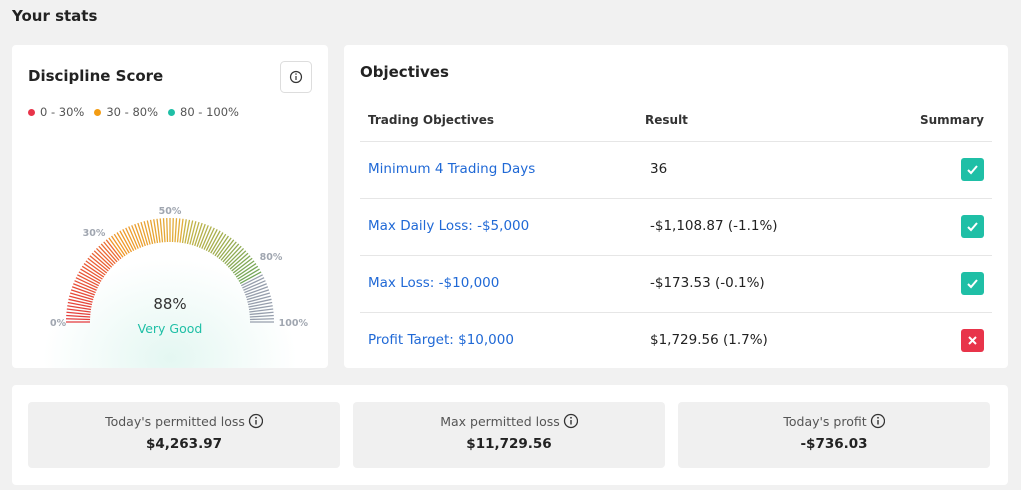 The width and height of the screenshot is (1021, 490). What do you see at coordinates (132, 112) in the screenshot?
I see `legend-label: 30 - 80%` at bounding box center [132, 112].